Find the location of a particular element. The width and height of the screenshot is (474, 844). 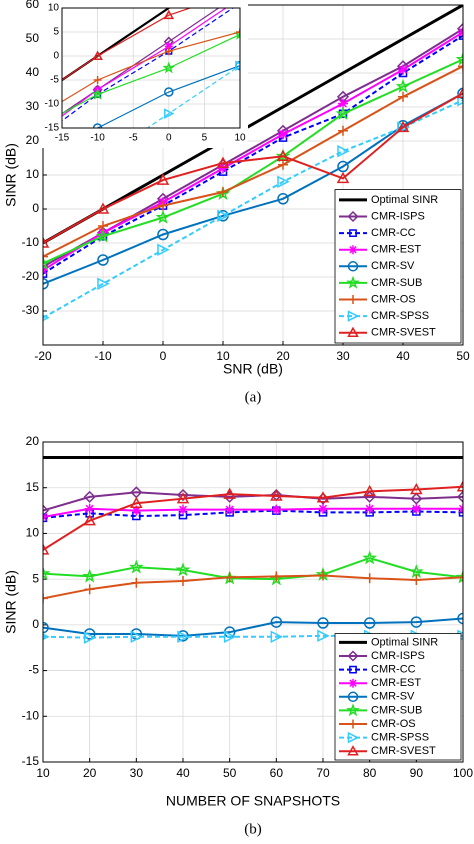

y-tick-label: -20 is located at coordinates (31, 276).